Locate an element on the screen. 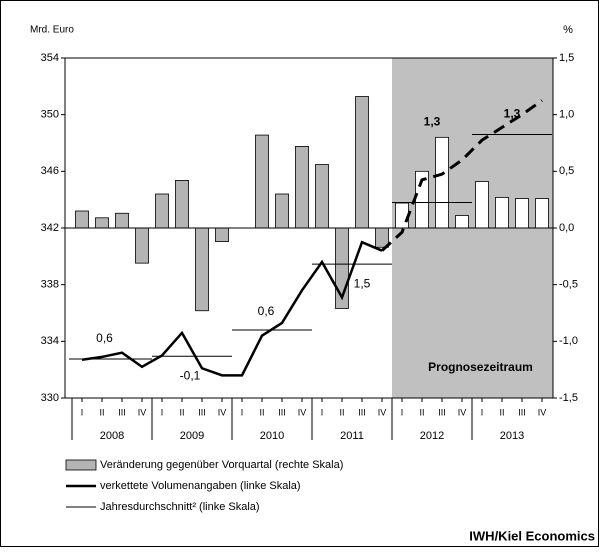 Image resolution: width=599 pixels, height=552 pixels. source: IWH/Kiel Economics is located at coordinates (532, 535).